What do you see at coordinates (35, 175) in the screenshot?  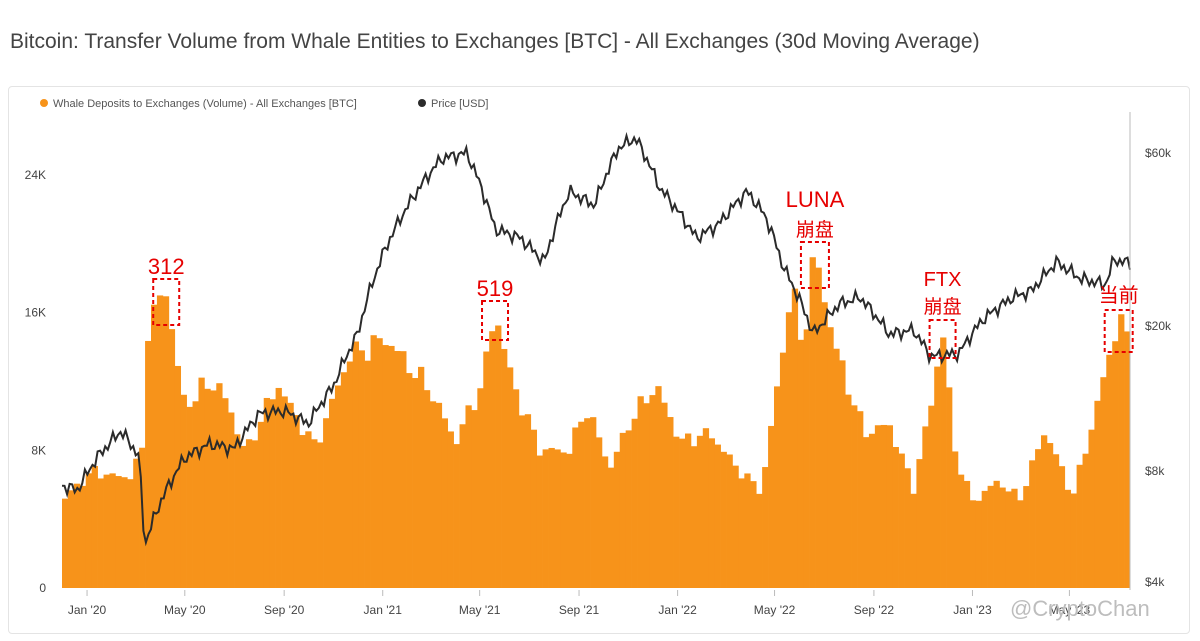 I see `y-left-tick-label: 24K` at bounding box center [35, 175].